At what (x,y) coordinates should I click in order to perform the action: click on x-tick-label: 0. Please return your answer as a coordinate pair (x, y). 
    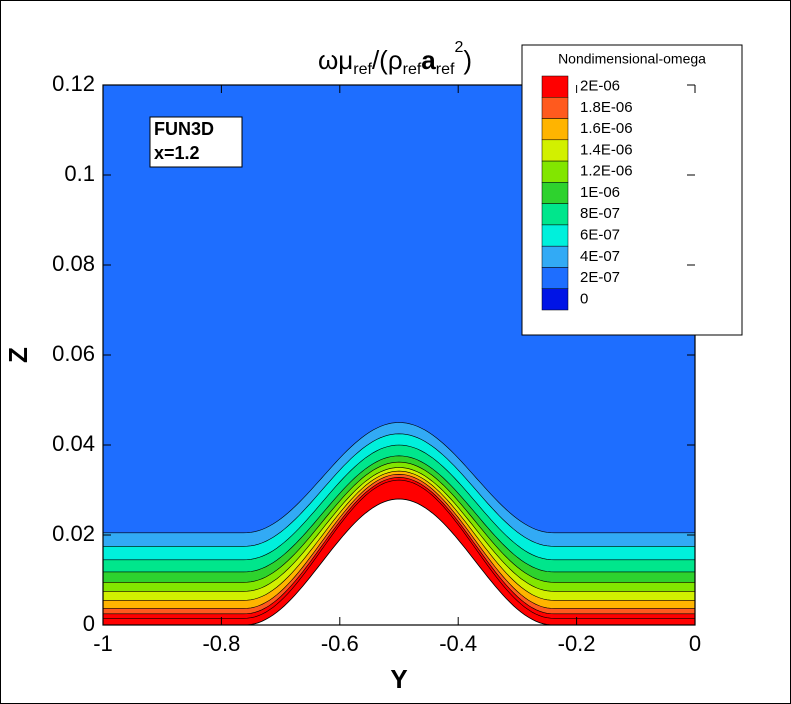
    Looking at the image, I should click on (695, 643).